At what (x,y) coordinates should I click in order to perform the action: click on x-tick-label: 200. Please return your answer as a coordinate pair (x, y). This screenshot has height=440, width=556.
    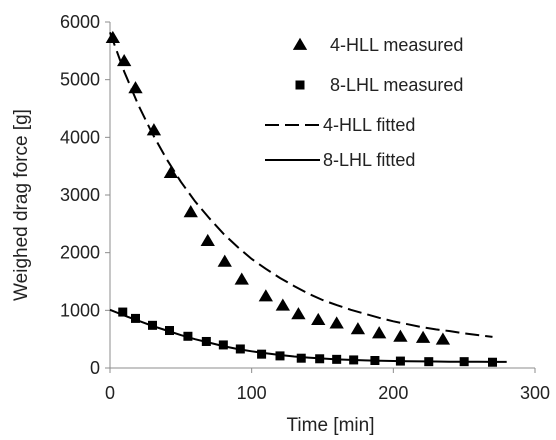
    Looking at the image, I should click on (393, 393).